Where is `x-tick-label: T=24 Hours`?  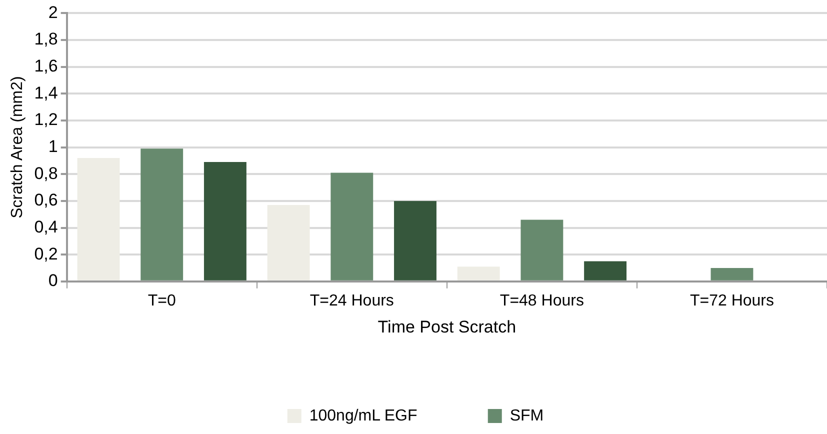
x-tick-label: T=24 Hours is located at coordinates (352, 301).